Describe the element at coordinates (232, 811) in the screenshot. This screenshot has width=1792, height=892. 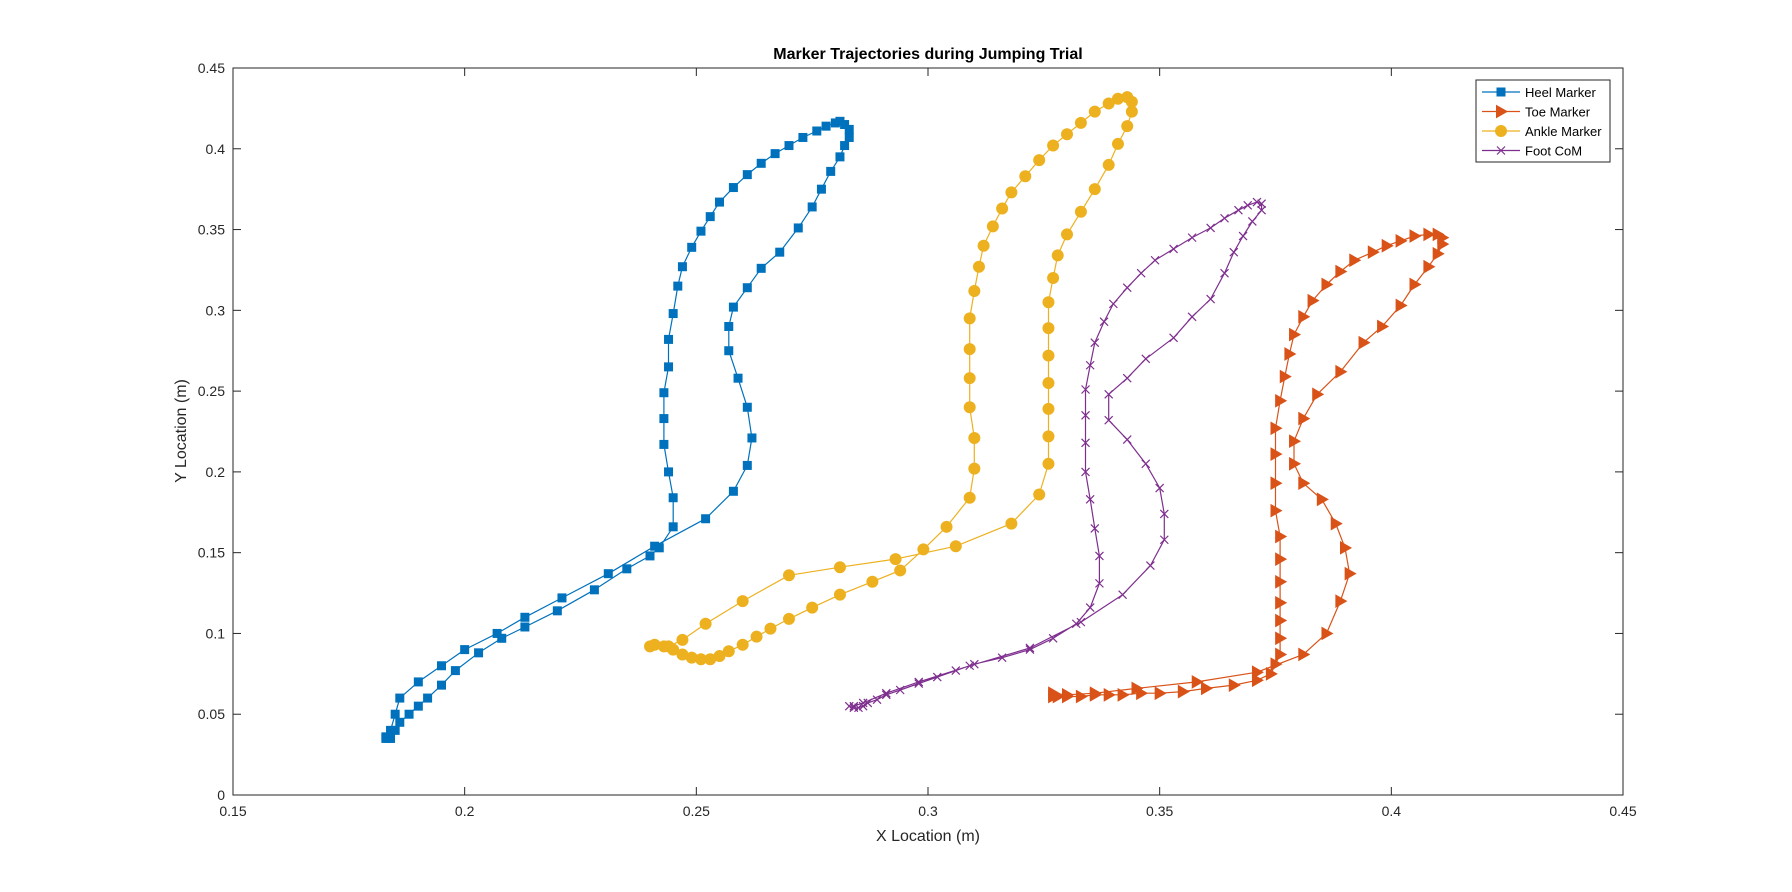
I see `x-tick-label: 0.15` at that location.